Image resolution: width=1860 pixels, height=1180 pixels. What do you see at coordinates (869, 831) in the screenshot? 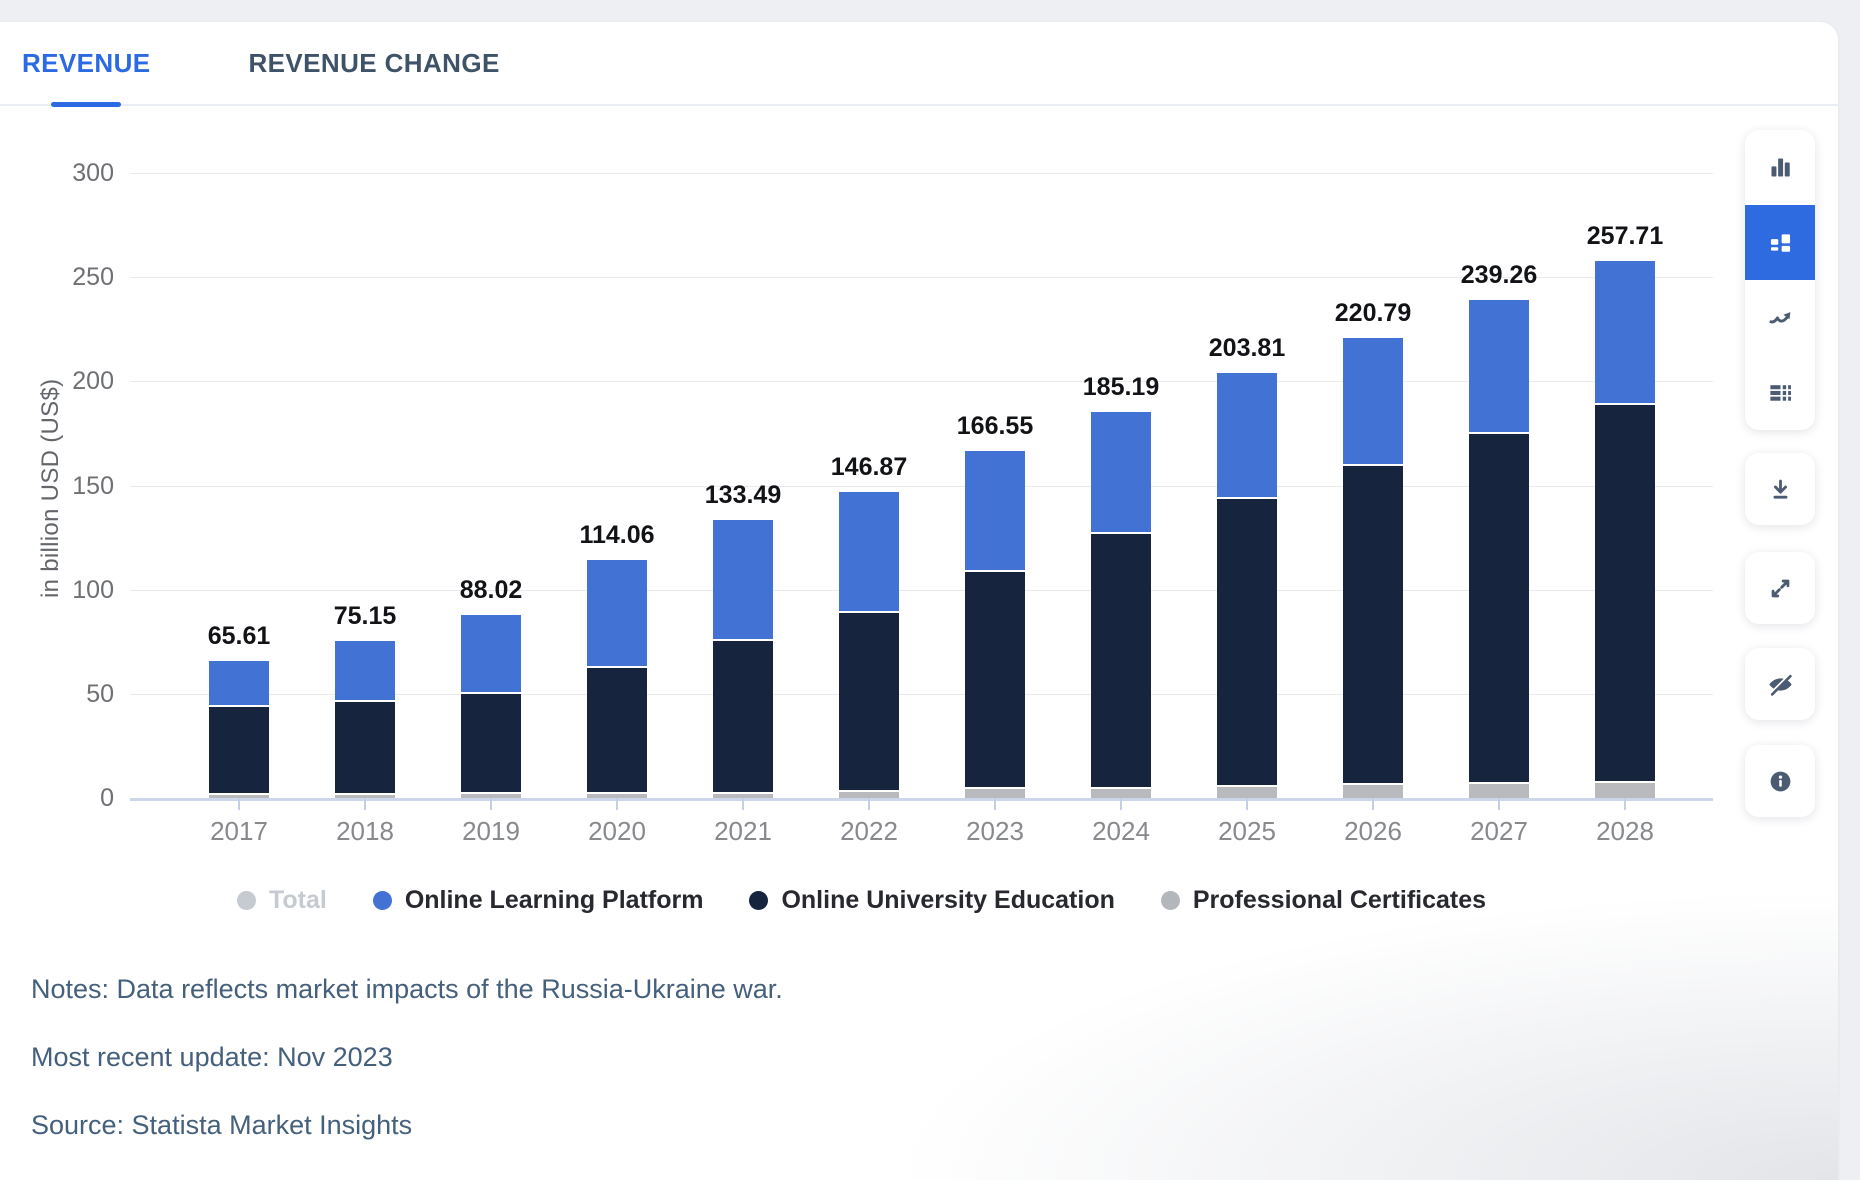
I see `x-axis-label: 2022` at bounding box center [869, 831].